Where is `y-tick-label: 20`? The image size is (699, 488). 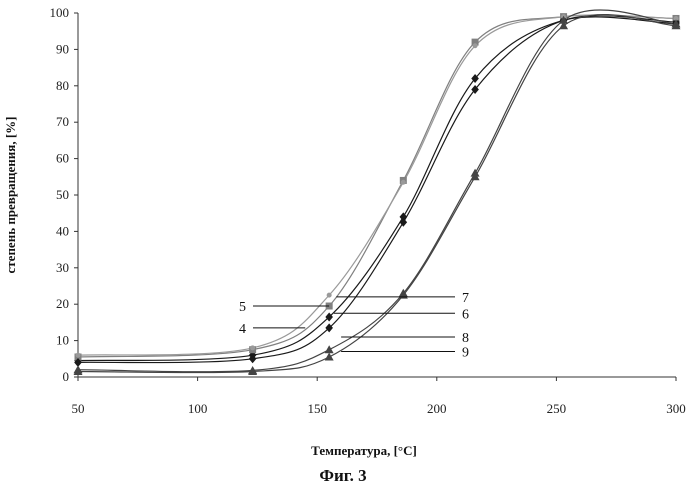
y-tick-label: 20 is located at coordinates (62, 303).